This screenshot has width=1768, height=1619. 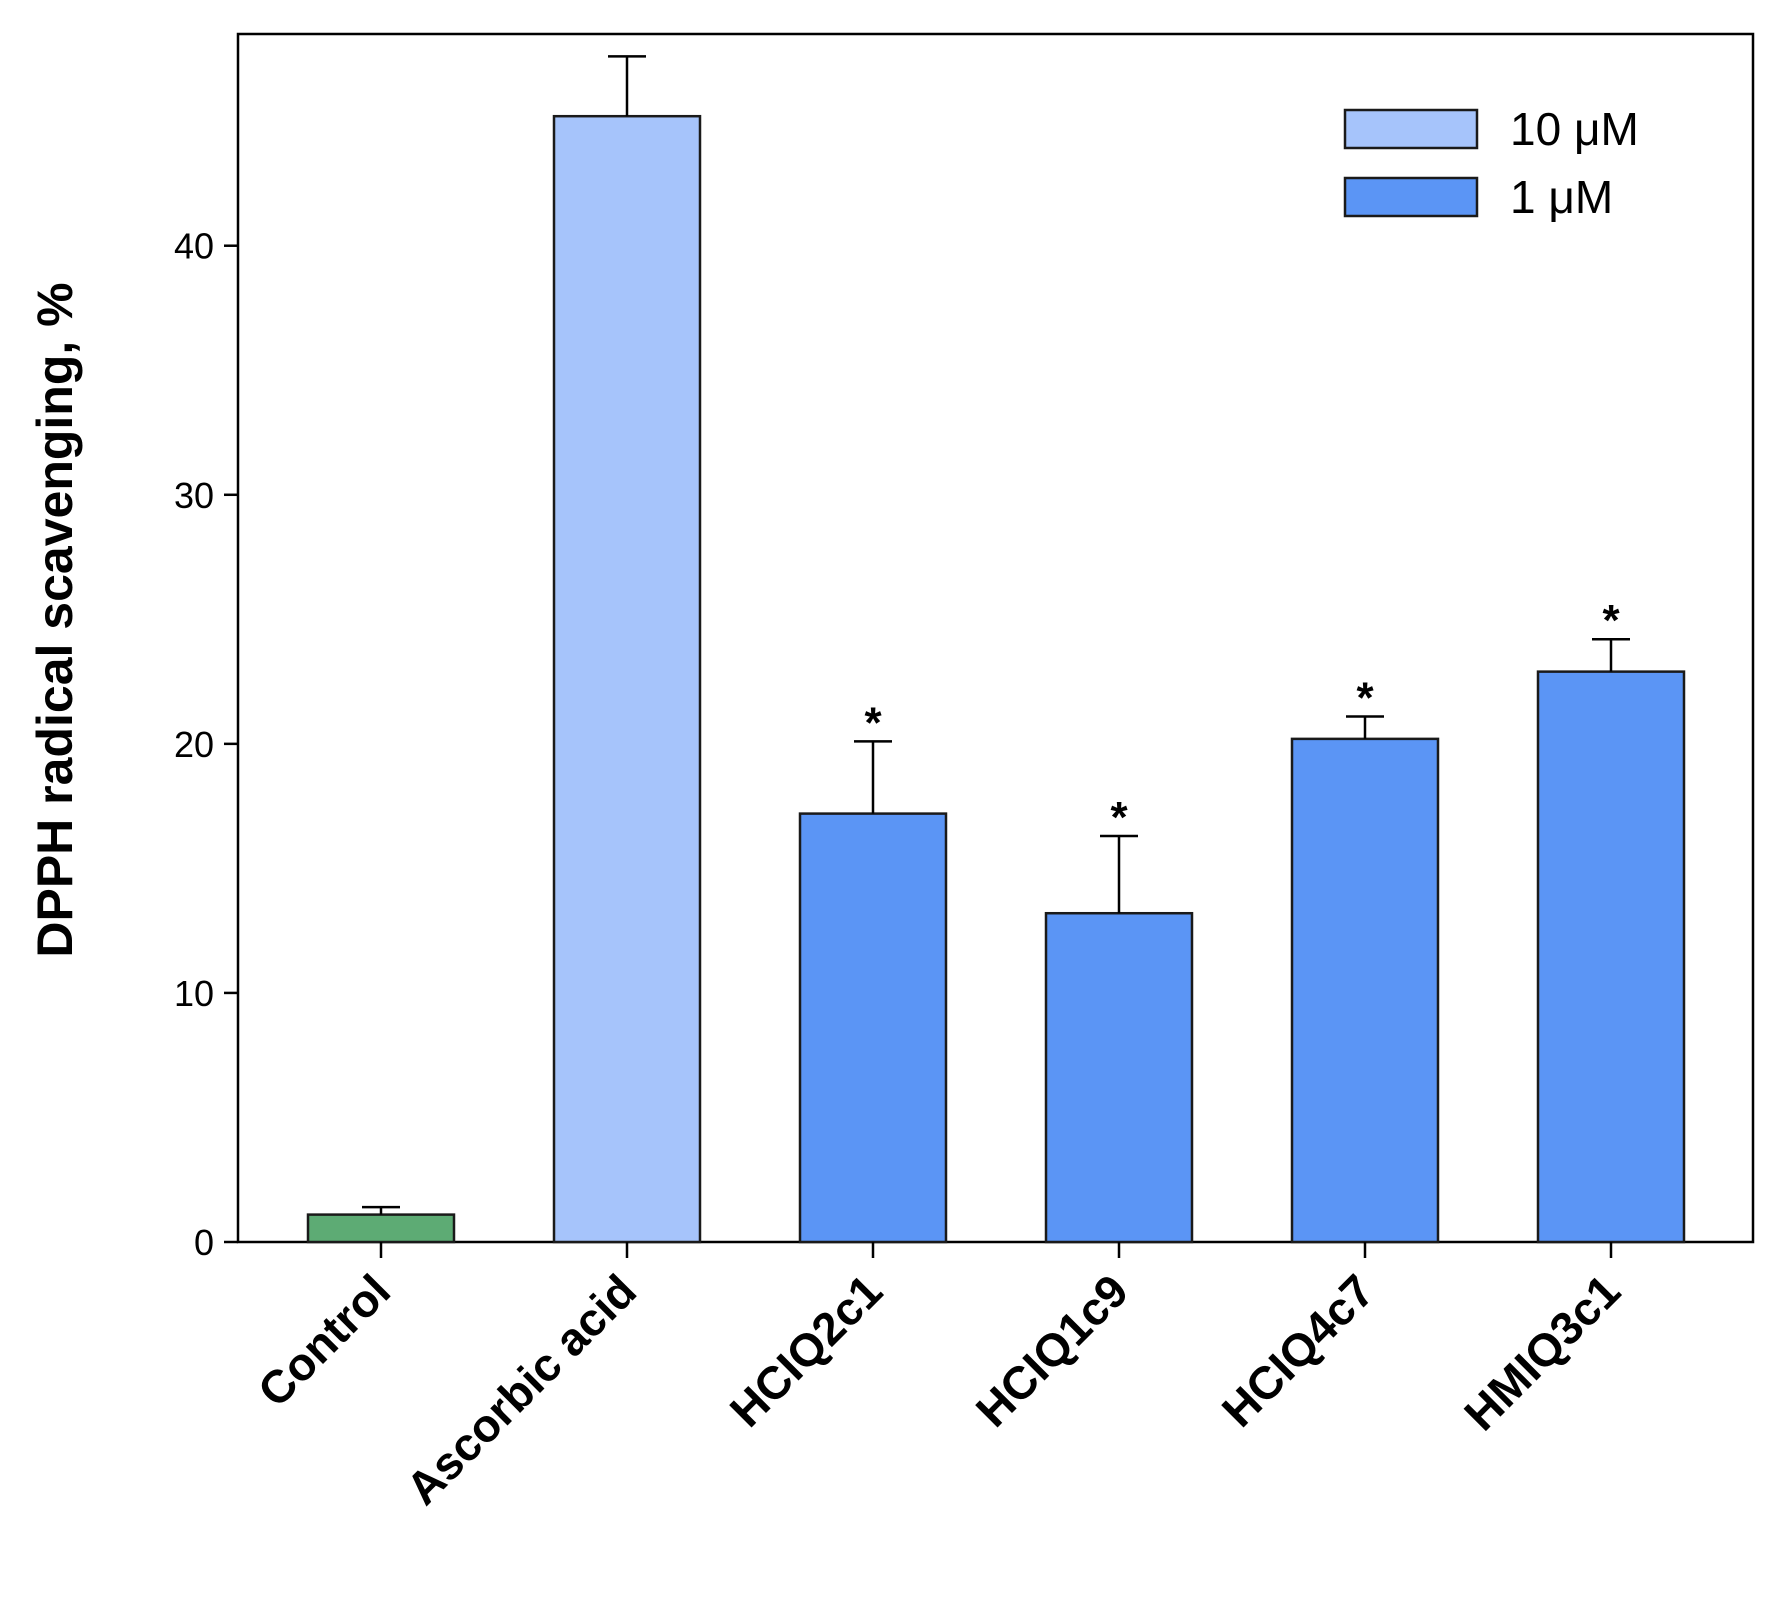 What do you see at coordinates (806, 1350) in the screenshot?
I see `x-tick-label: HCIQ2c1` at bounding box center [806, 1350].